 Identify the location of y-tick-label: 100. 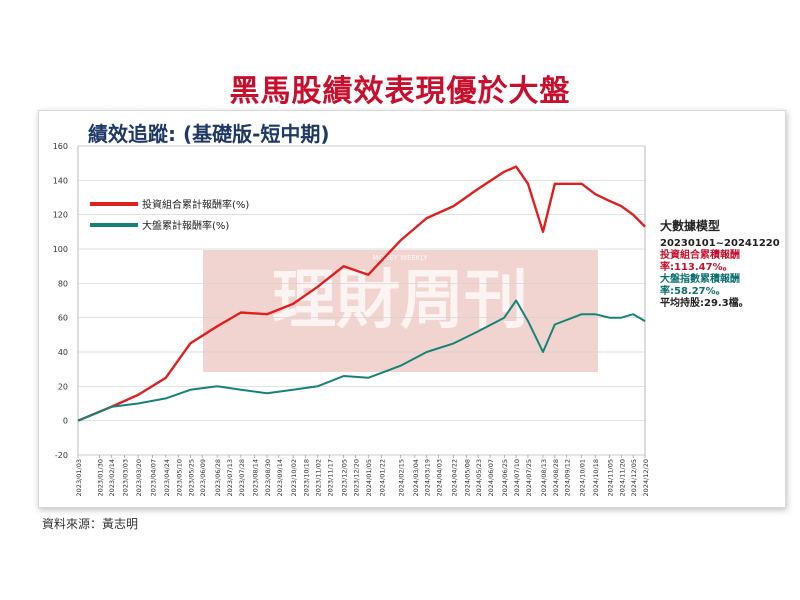
(60, 249).